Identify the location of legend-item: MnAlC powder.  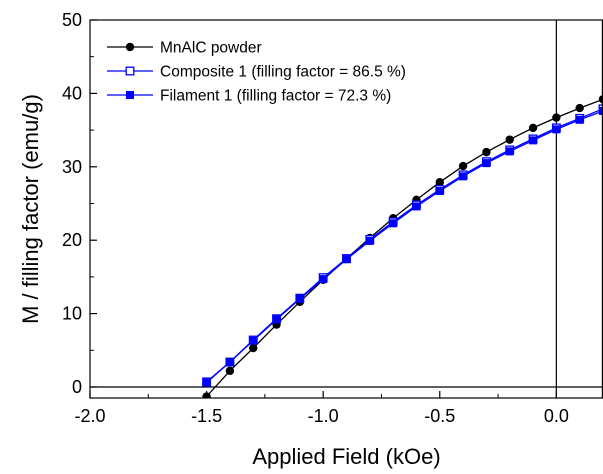
(184, 48).